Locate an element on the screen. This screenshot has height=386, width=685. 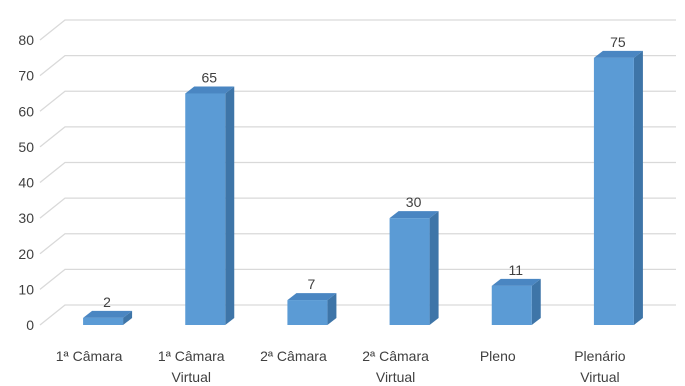
y-tick-label: 30 is located at coordinates (26, 218).